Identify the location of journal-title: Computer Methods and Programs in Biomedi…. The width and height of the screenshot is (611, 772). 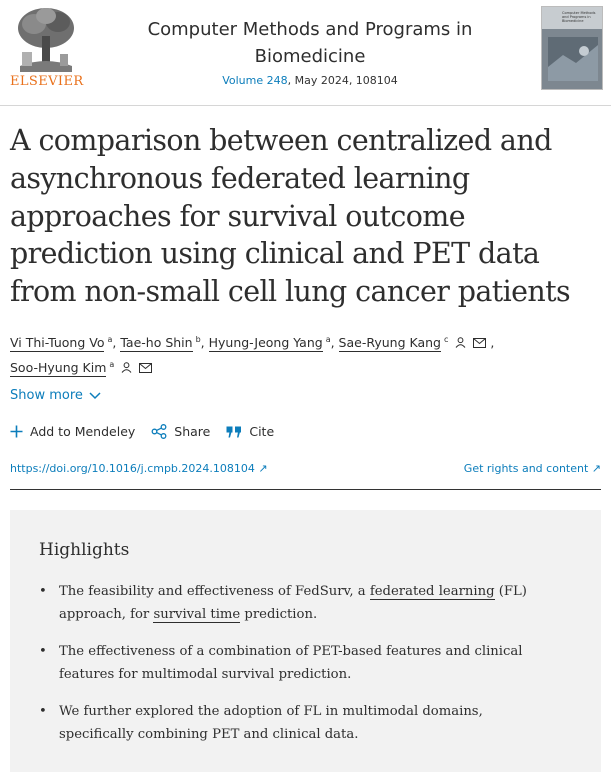
(310, 43).